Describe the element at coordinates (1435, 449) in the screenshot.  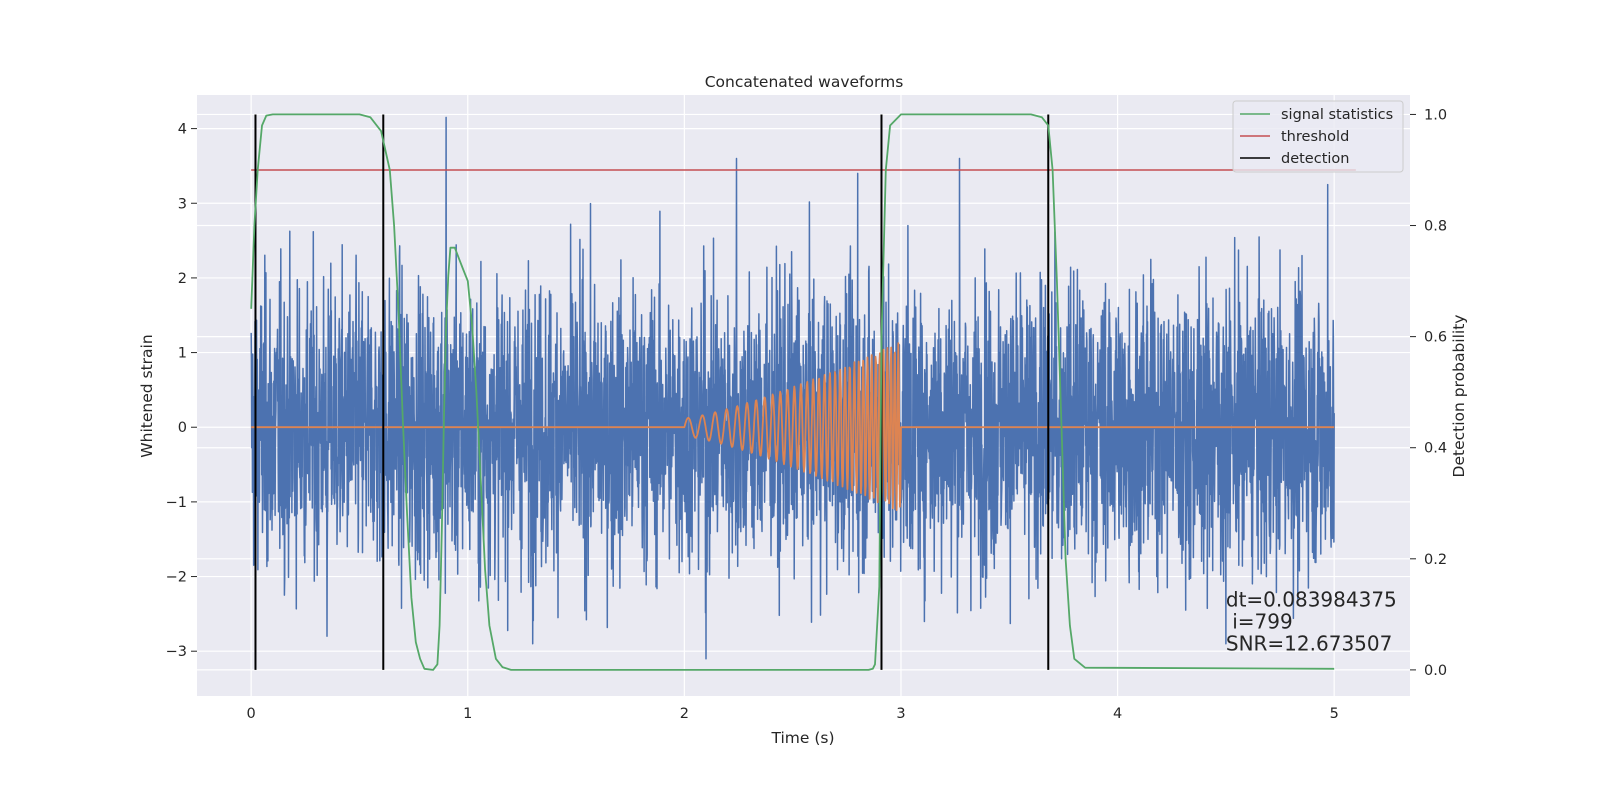
I see `y2-tick-label: 0.4` at that location.